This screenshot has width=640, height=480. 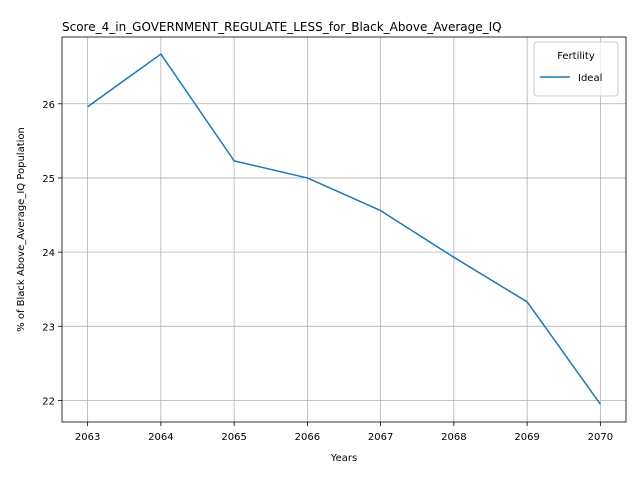 What do you see at coordinates (453, 437) in the screenshot?
I see `x-tick-label: 2068` at bounding box center [453, 437].